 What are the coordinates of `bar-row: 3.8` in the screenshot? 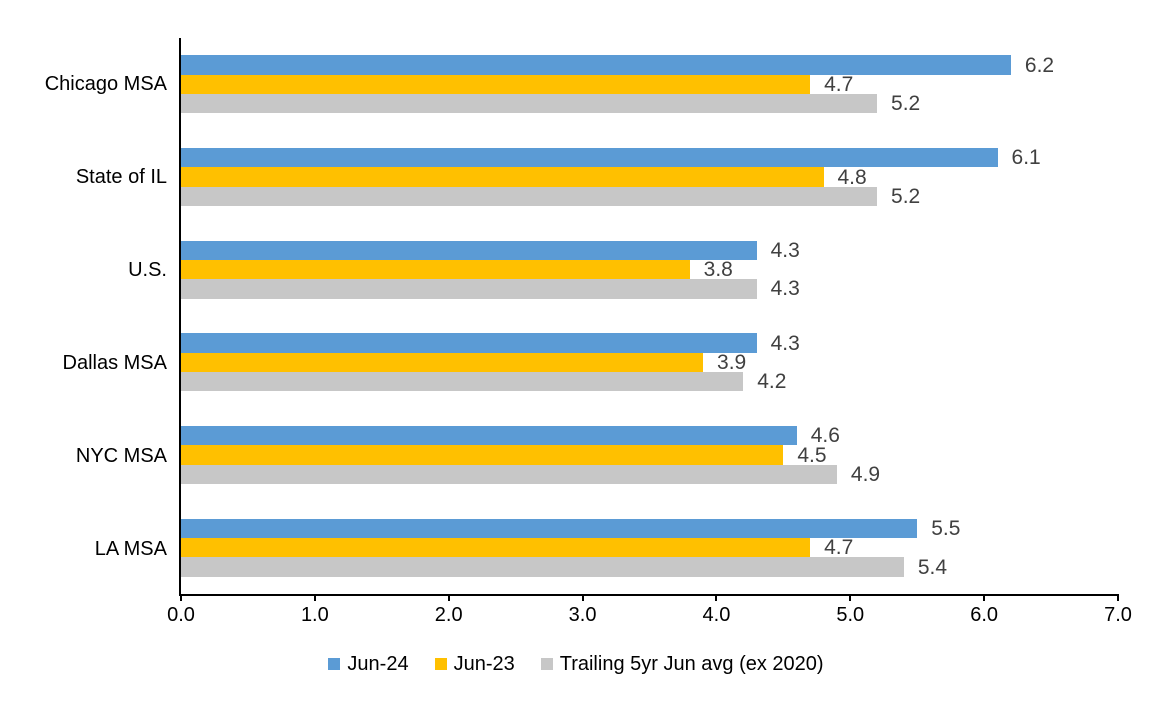 It's located at (649, 270).